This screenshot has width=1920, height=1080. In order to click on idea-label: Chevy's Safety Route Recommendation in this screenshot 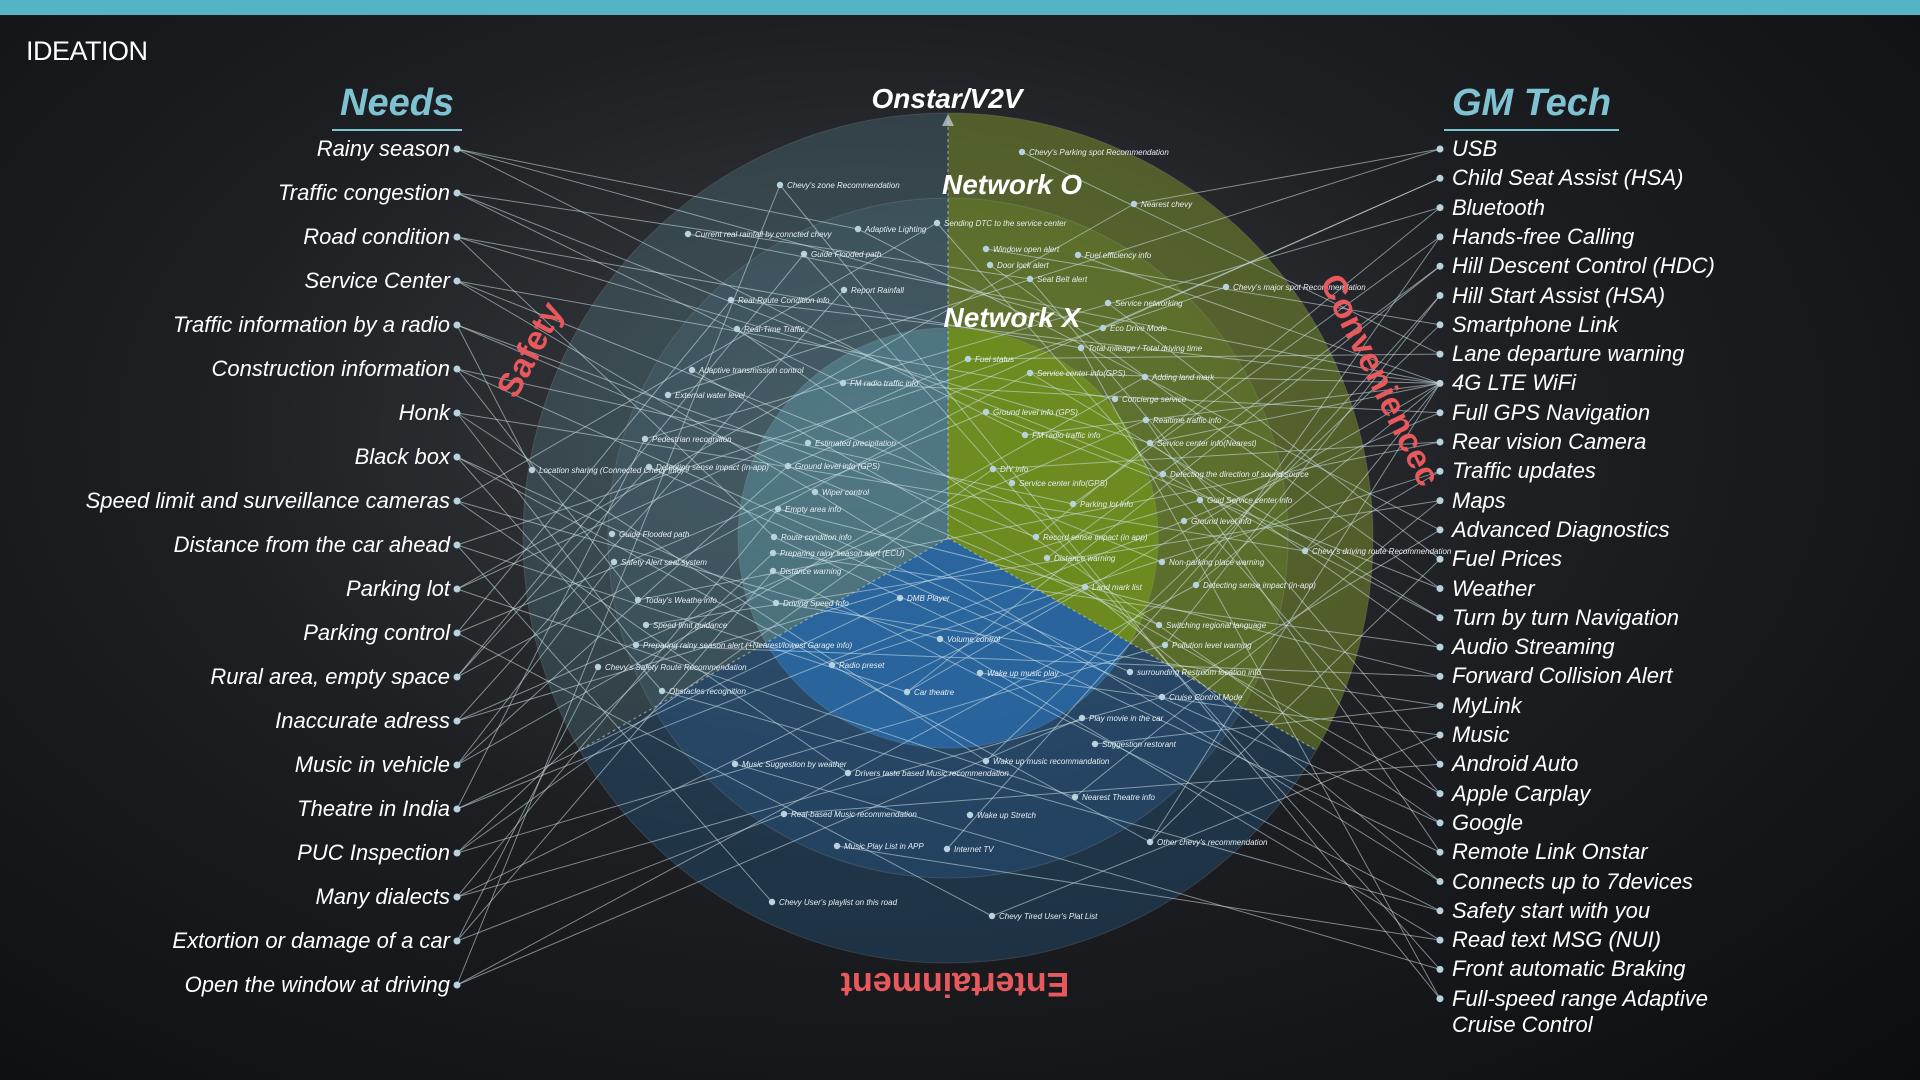, I will do `click(676, 667)`.